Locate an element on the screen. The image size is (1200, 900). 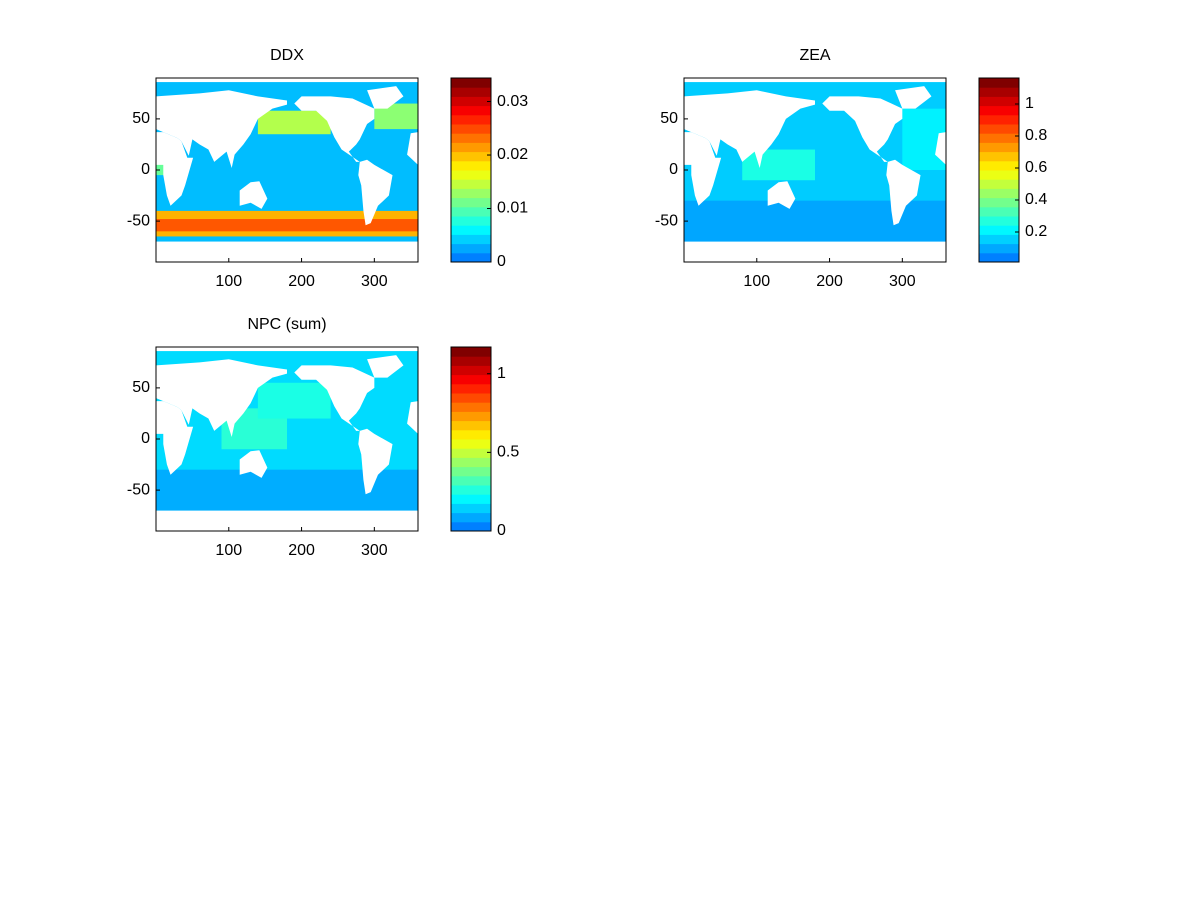
axes-title: NPC (sum) is located at coordinates (286, 324).